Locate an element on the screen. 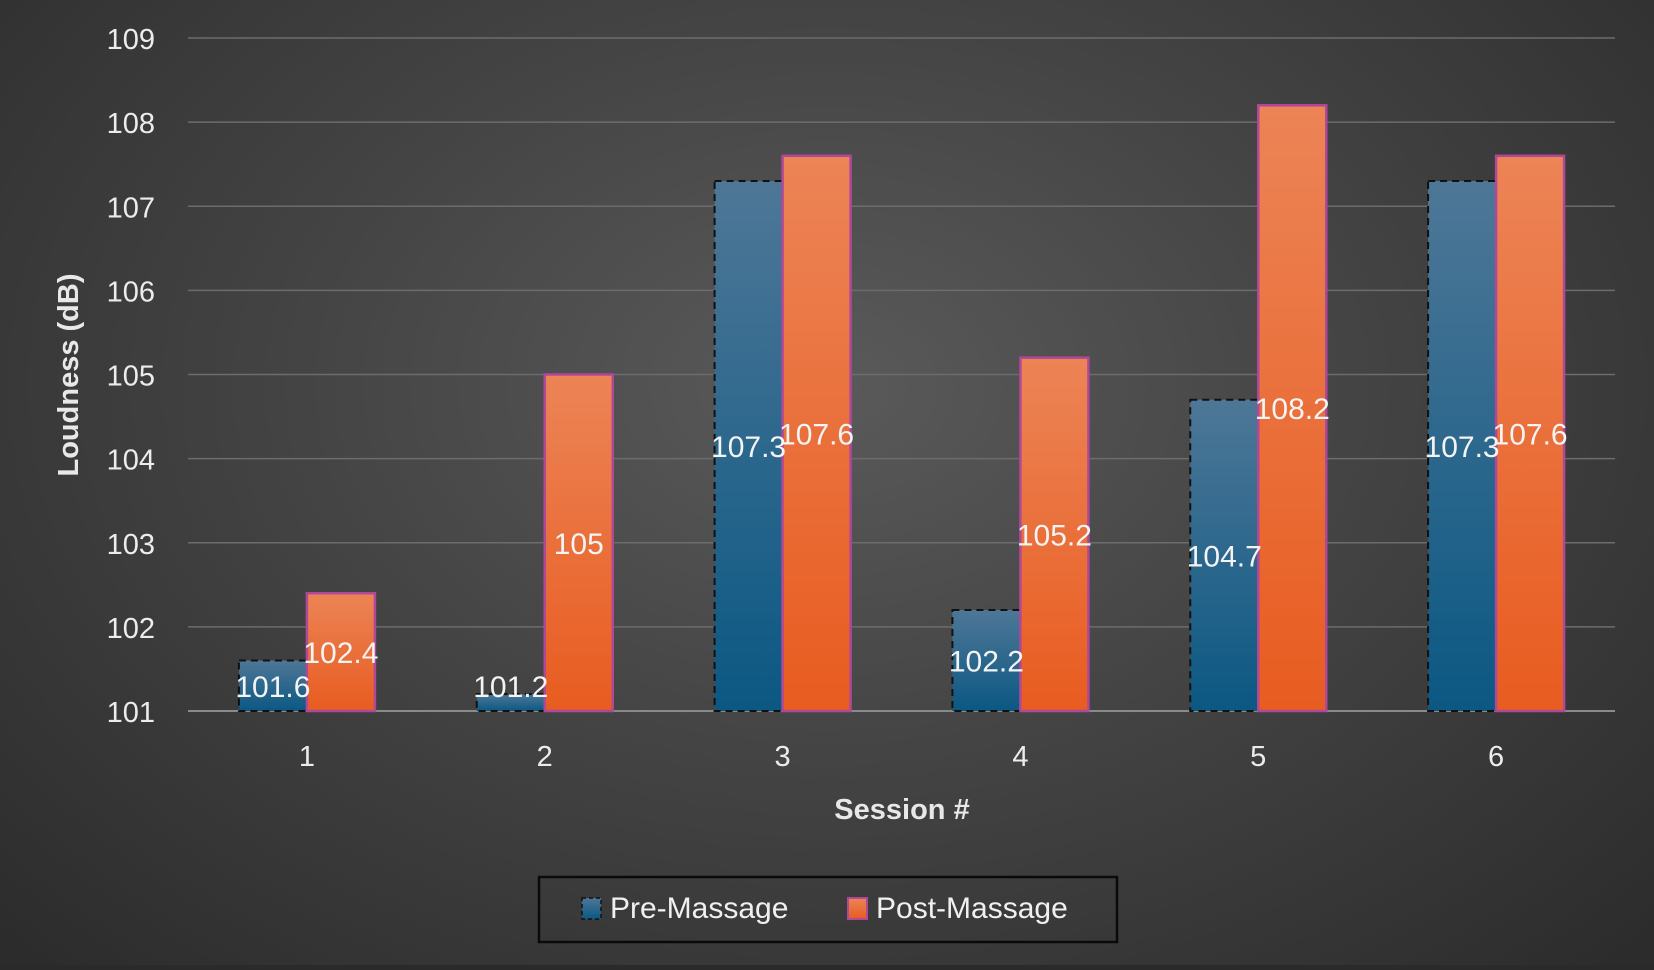 Image resolution: width=1654 pixels, height=970 pixels. y-axis-ticks: 101 102 103 104 105 106 107 108 109 is located at coordinates (131, 376).